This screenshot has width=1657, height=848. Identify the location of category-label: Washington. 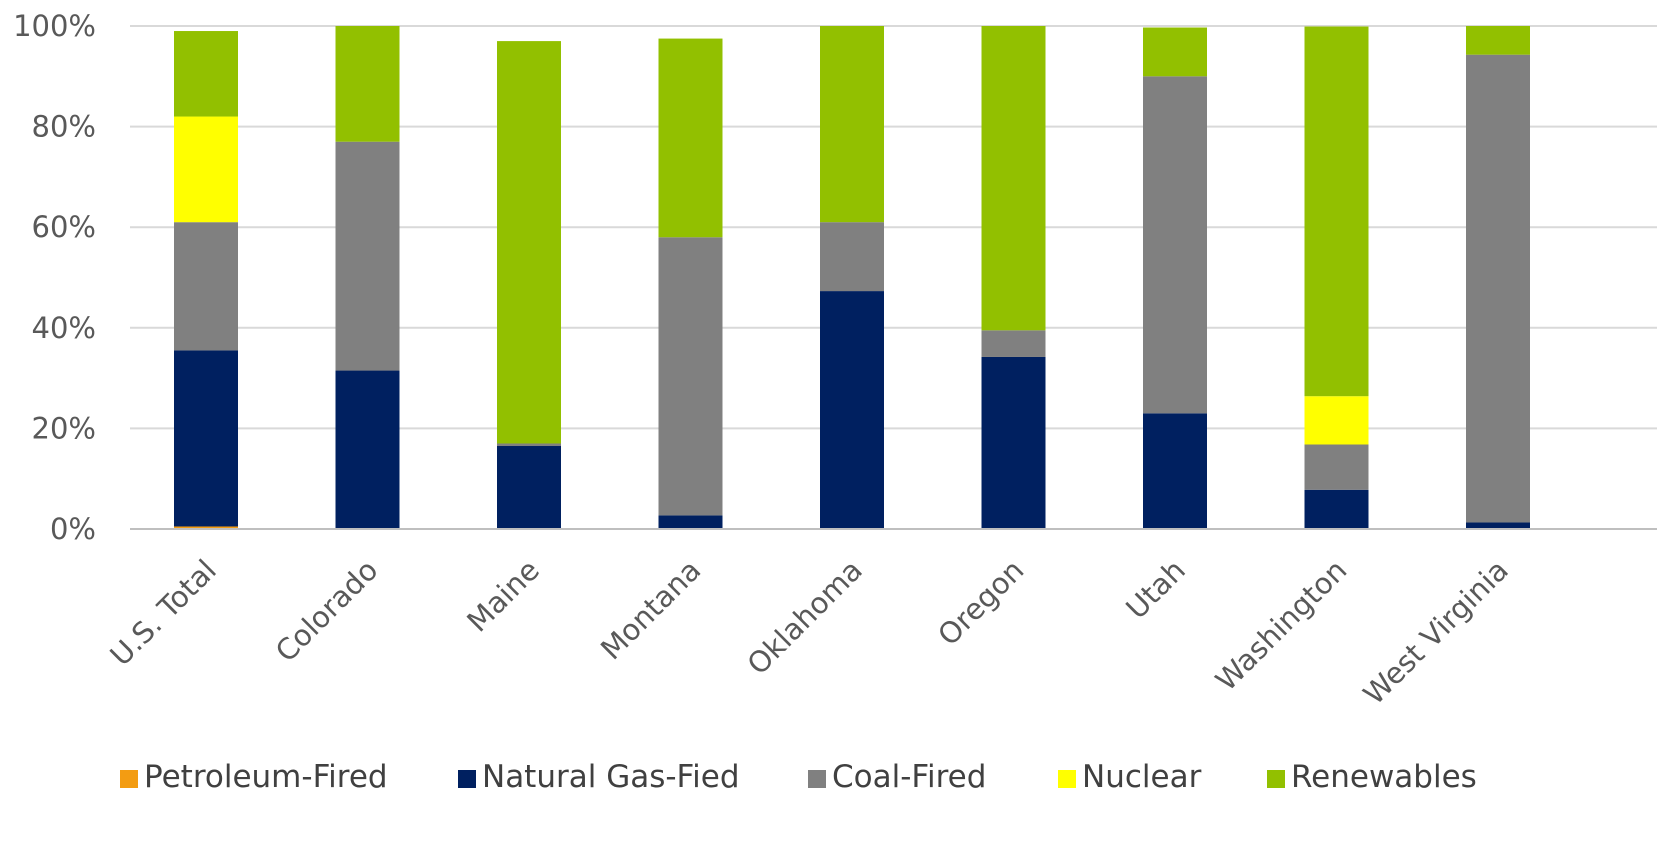
(1281, 625).